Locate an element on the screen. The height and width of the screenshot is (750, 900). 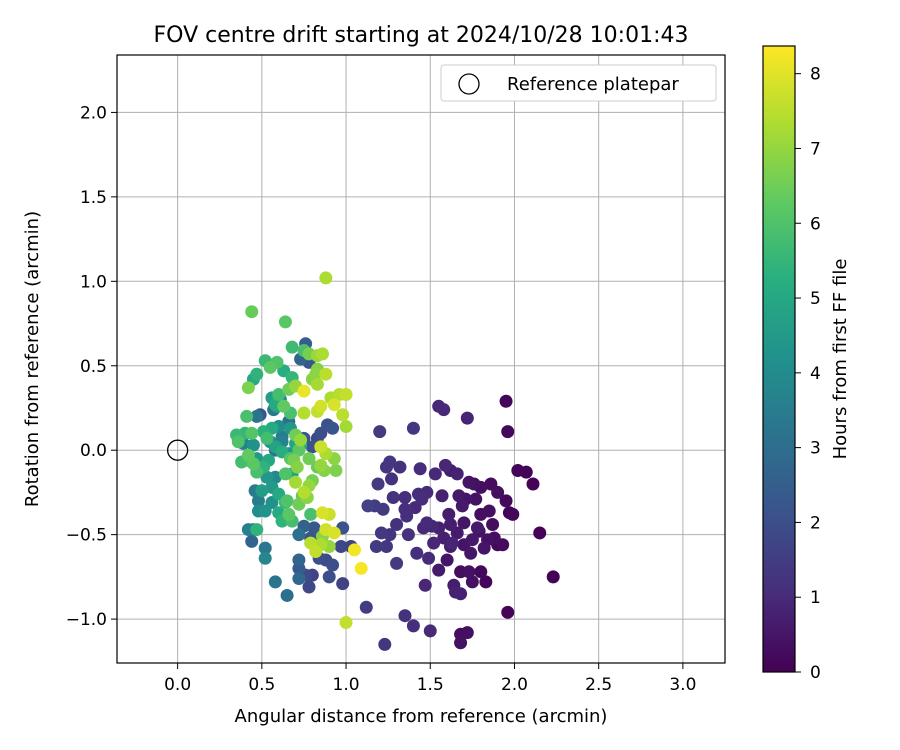
colorbar-tick-label: 0 is located at coordinates (815, 673).